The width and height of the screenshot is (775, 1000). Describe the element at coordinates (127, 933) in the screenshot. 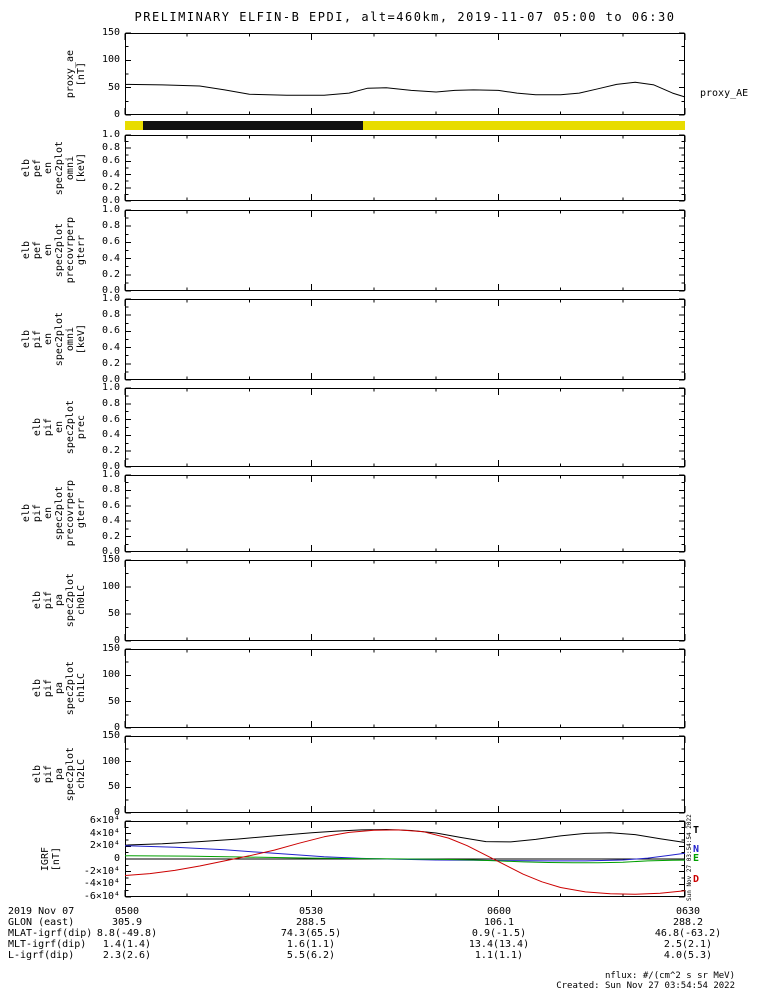

I see `annotation-value: 8.8(-49.8)` at that location.